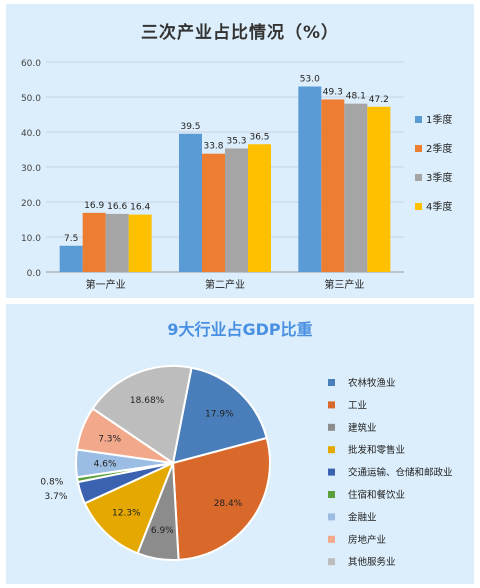 This screenshot has height=588, width=480. What do you see at coordinates (105, 464) in the screenshot?
I see `pie-value-label: 4.6%` at bounding box center [105, 464].